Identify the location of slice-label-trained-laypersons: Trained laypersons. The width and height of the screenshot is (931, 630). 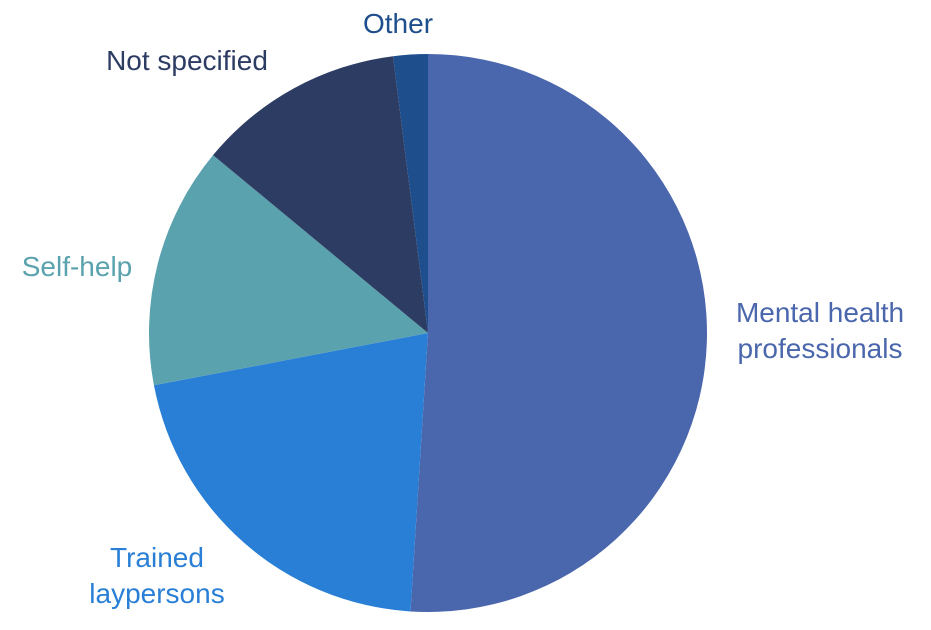
(156, 575).